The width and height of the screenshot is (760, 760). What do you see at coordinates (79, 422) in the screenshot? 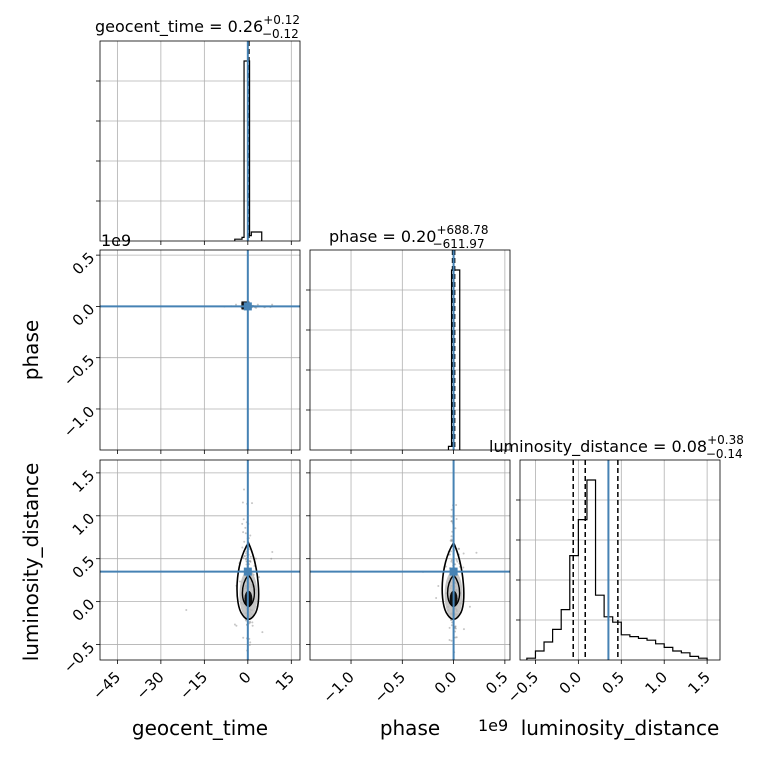
I see `tick-label-y: −1.0` at bounding box center [79, 422].